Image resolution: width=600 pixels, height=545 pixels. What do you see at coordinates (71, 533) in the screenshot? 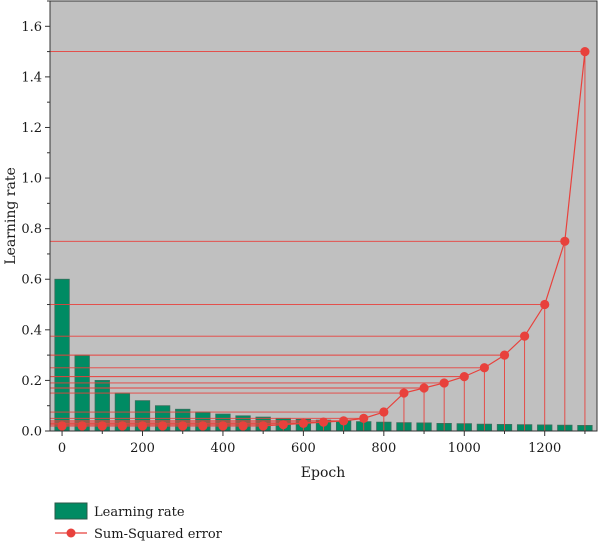
I see `legend-marker-sum-squared-error` at bounding box center [71, 533].